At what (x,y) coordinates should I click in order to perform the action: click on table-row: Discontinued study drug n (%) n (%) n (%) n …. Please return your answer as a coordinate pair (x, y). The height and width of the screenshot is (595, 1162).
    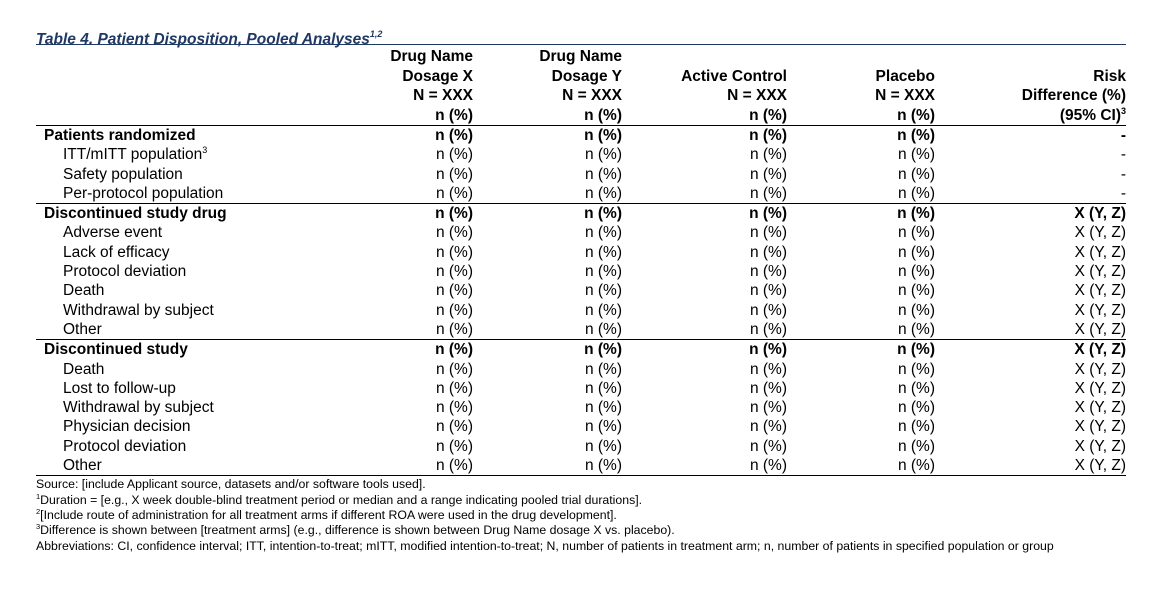
    Looking at the image, I should click on (581, 213).